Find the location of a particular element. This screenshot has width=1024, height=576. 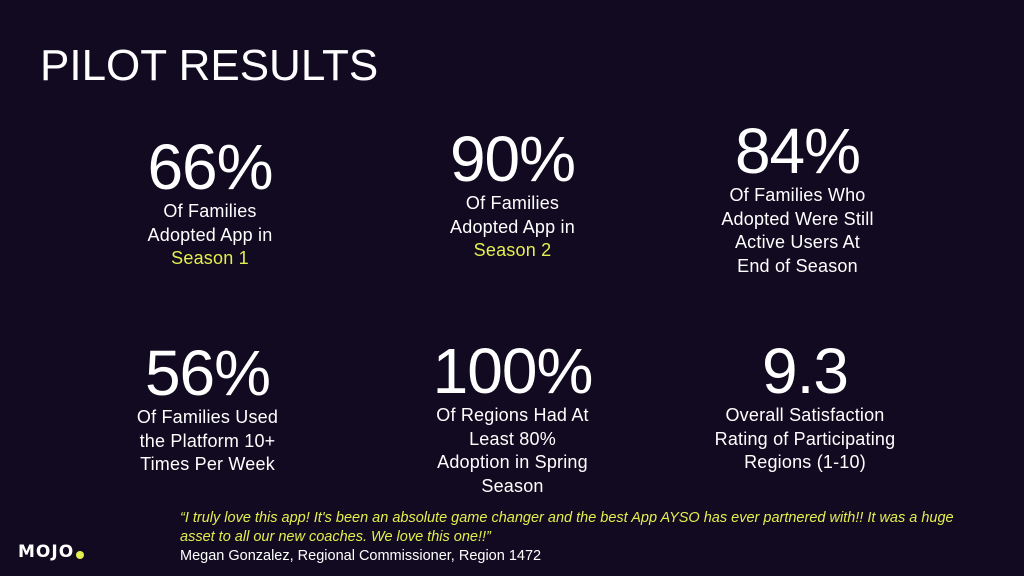

logo-wordmark: MOJO is located at coordinates (46, 552).